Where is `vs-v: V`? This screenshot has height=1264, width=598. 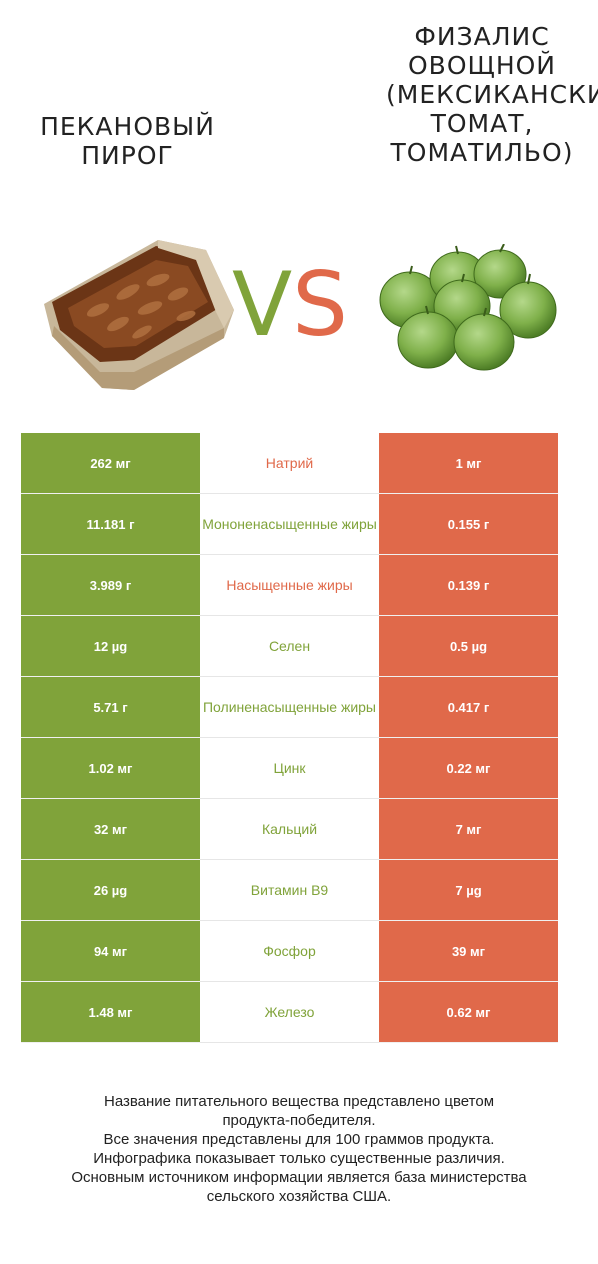
vs-v: V is located at coordinates (262, 304).